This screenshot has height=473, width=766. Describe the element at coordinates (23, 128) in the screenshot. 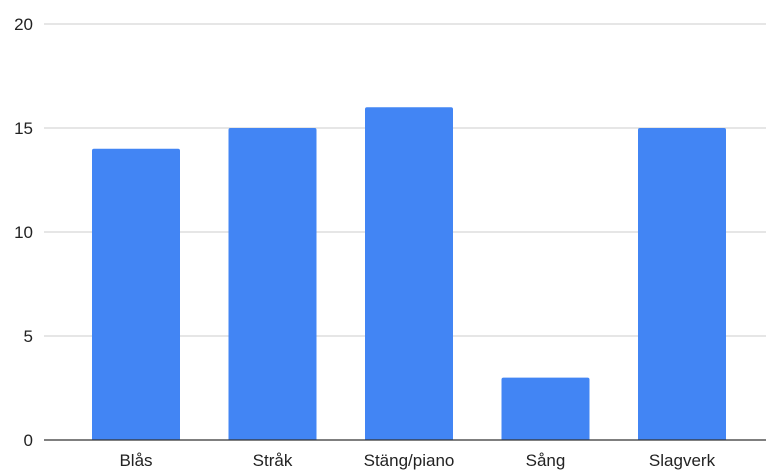

I see `y-tick-label: 15` at that location.